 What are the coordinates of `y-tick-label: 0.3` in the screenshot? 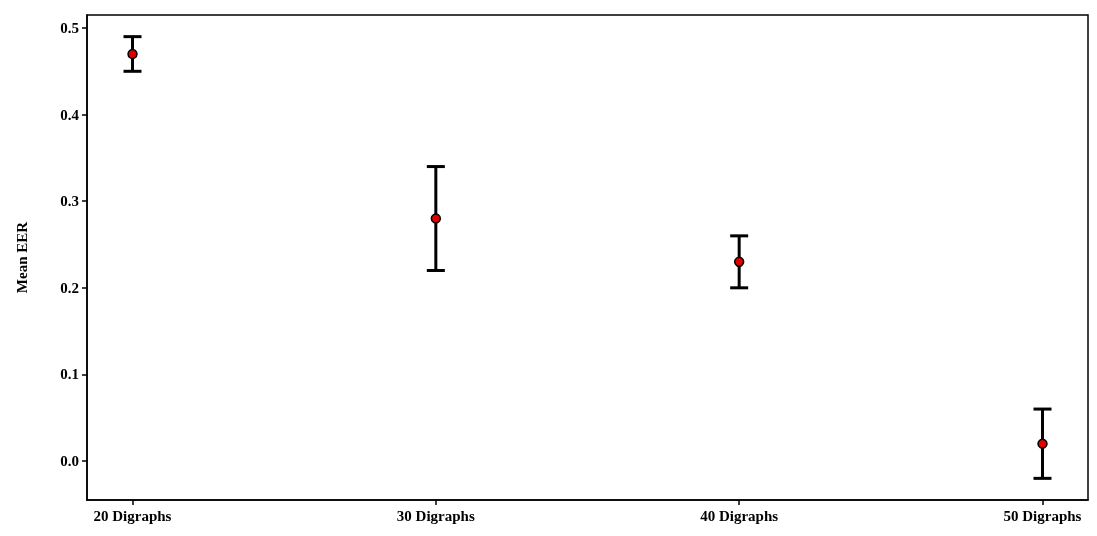 It's located at (69, 201).